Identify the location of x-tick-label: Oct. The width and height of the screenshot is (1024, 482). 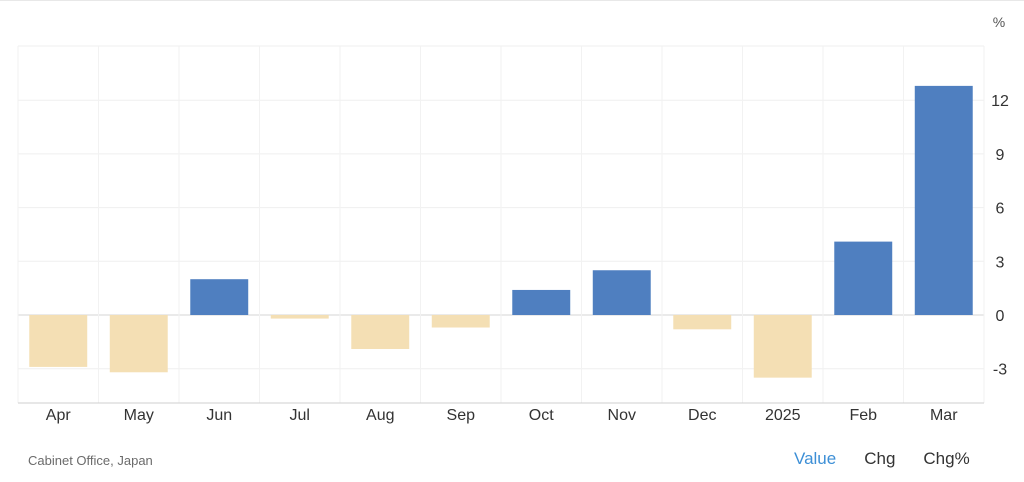
(541, 415).